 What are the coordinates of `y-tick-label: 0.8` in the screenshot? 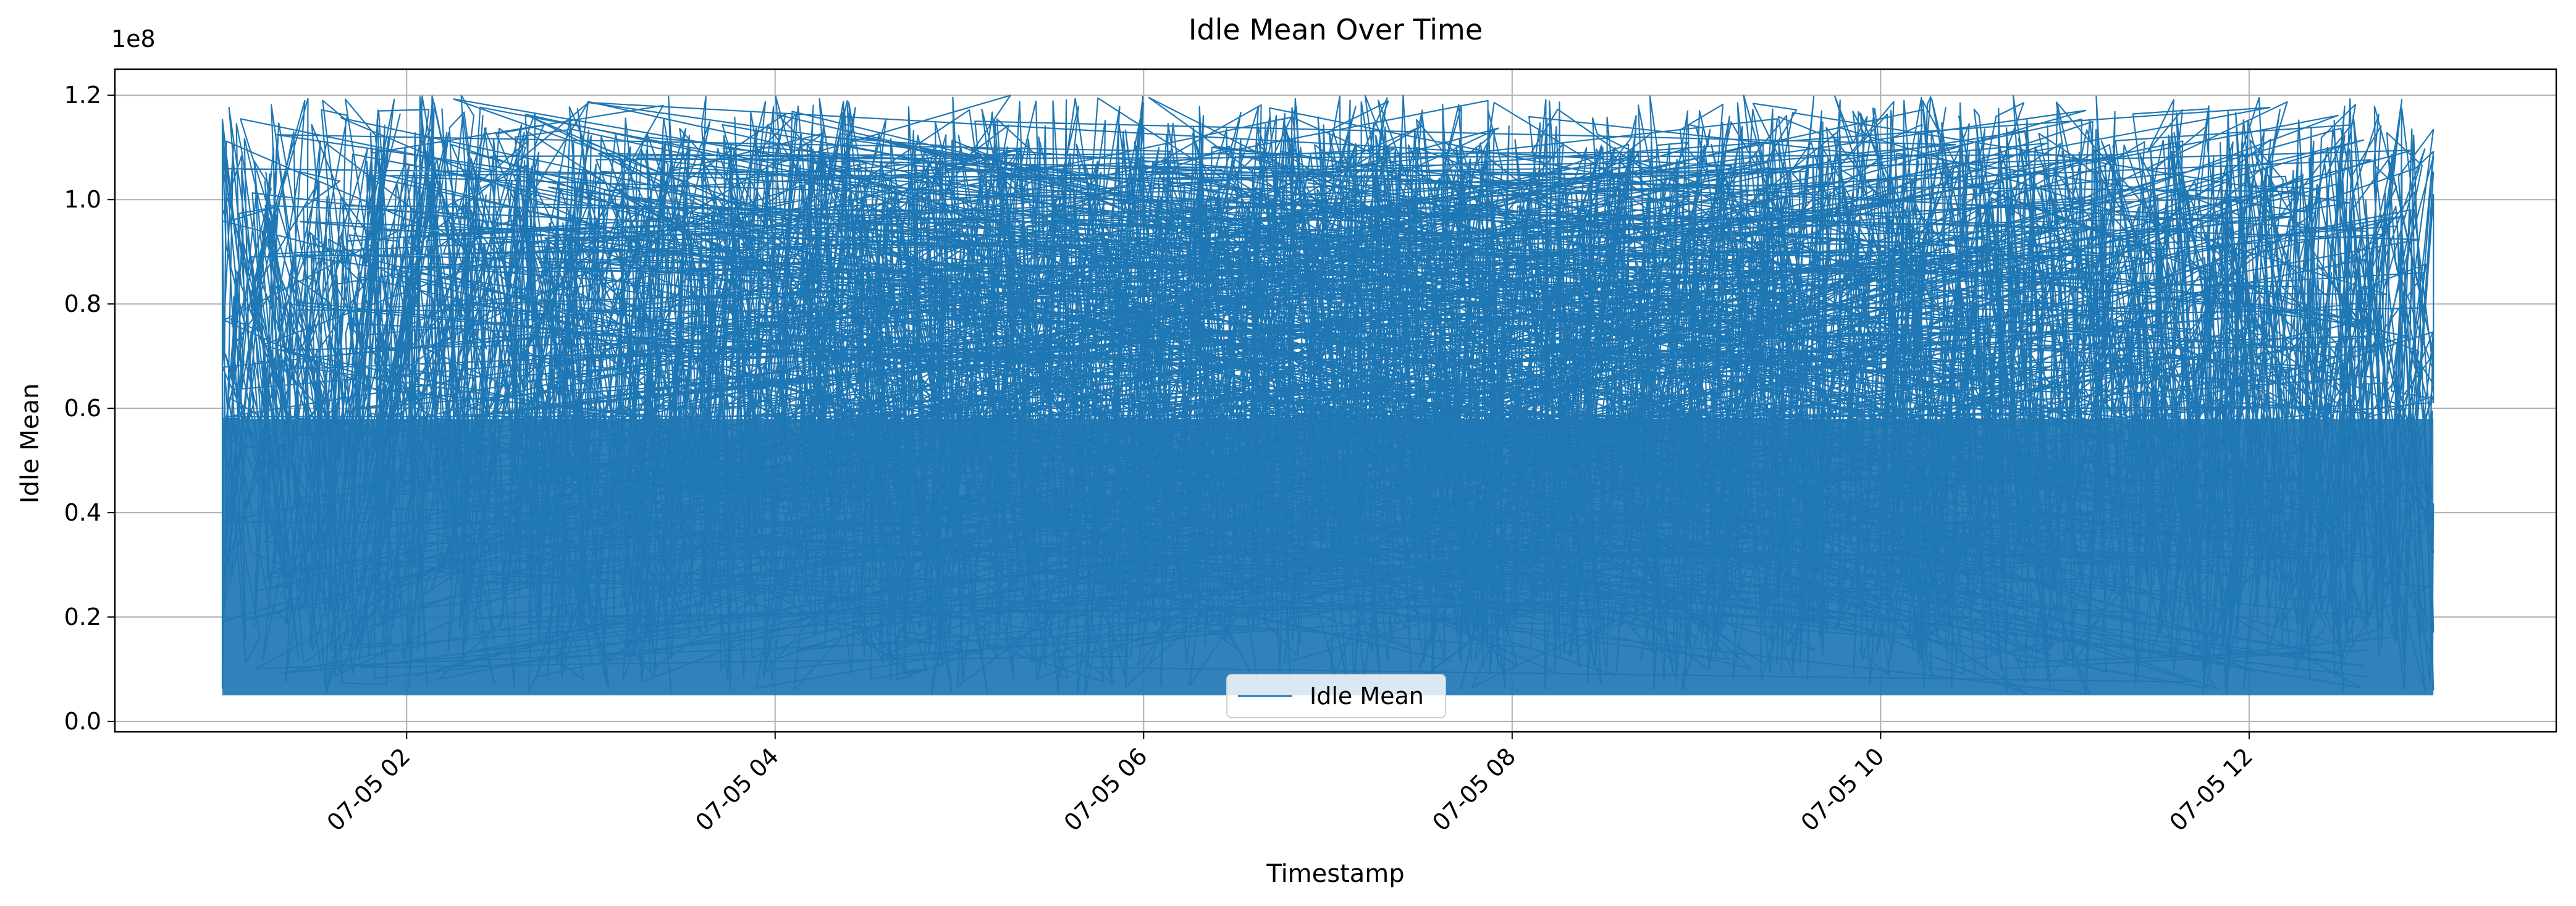 It's located at (82, 303).